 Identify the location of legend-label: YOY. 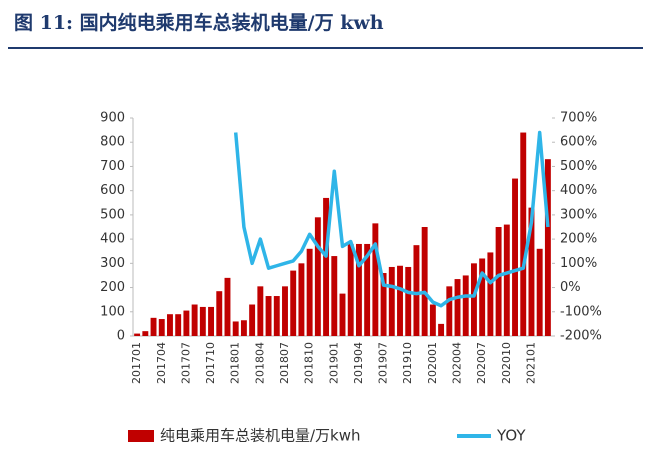
(511, 436).